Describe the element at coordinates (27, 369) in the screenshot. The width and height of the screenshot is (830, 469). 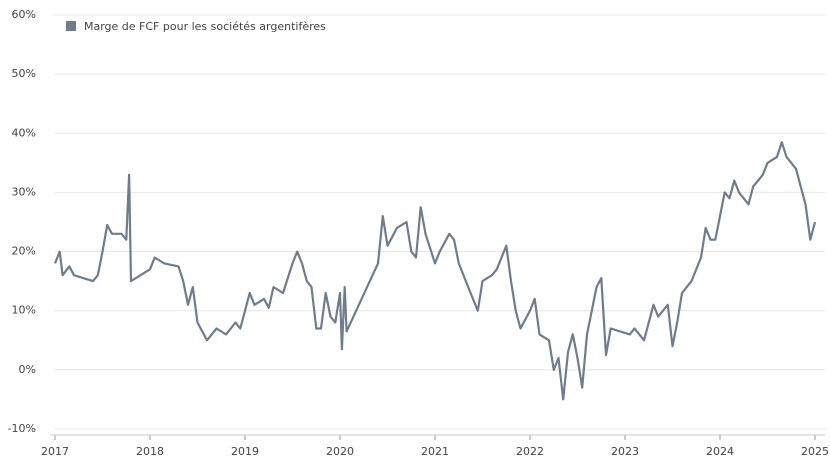
I see `y-tick-label: 0%` at that location.